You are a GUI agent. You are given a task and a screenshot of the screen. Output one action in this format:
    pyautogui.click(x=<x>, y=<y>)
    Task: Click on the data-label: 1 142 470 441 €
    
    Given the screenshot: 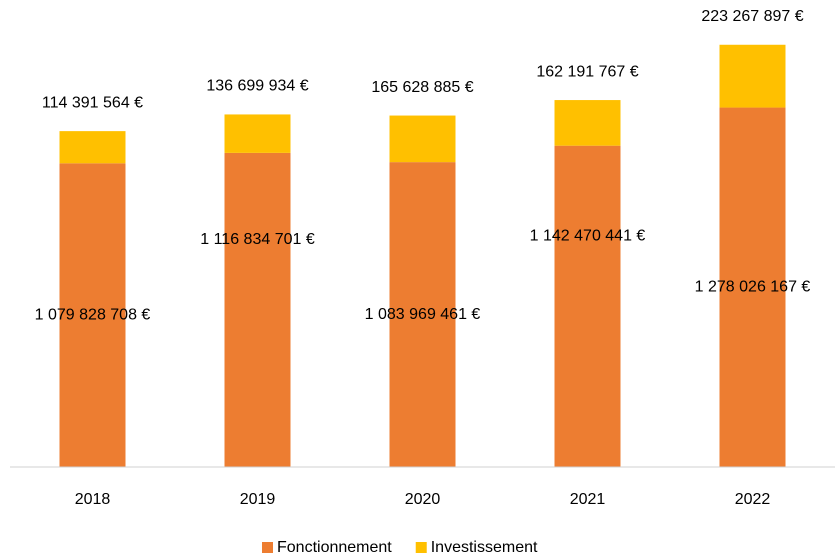 What is the action you would take?
    pyautogui.click(x=588, y=236)
    